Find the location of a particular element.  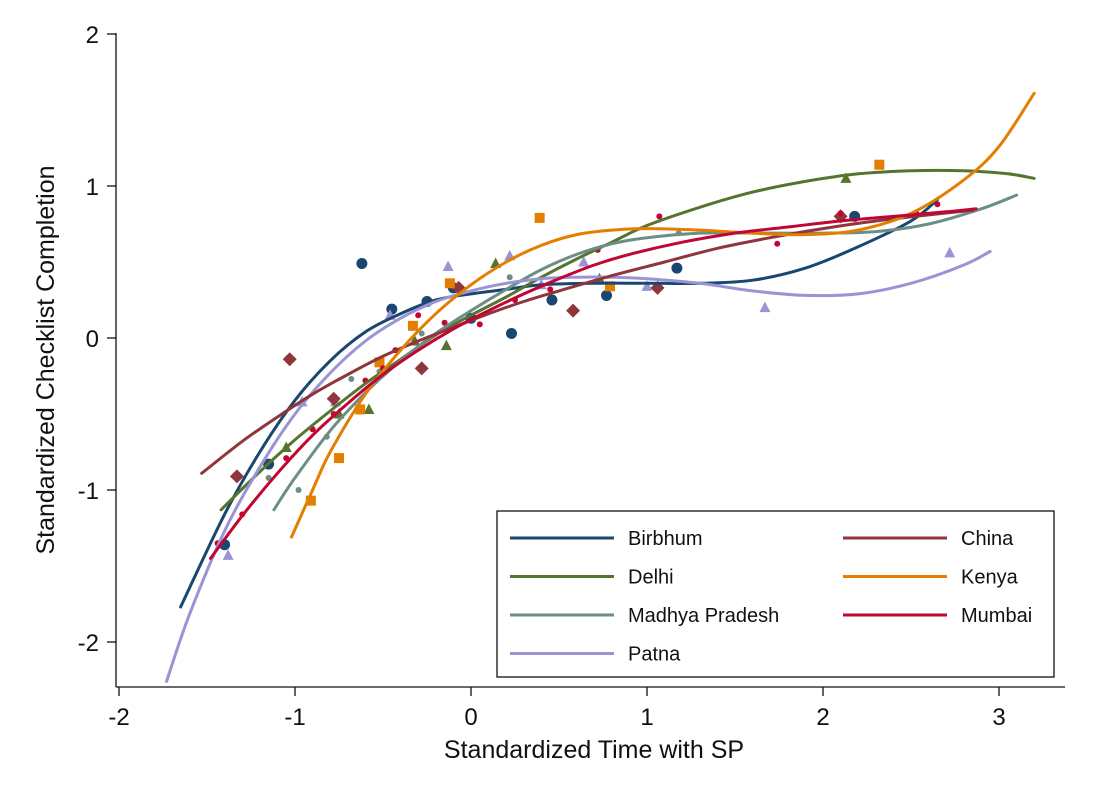

x-tick-label: -1 is located at coordinates (294, 717).